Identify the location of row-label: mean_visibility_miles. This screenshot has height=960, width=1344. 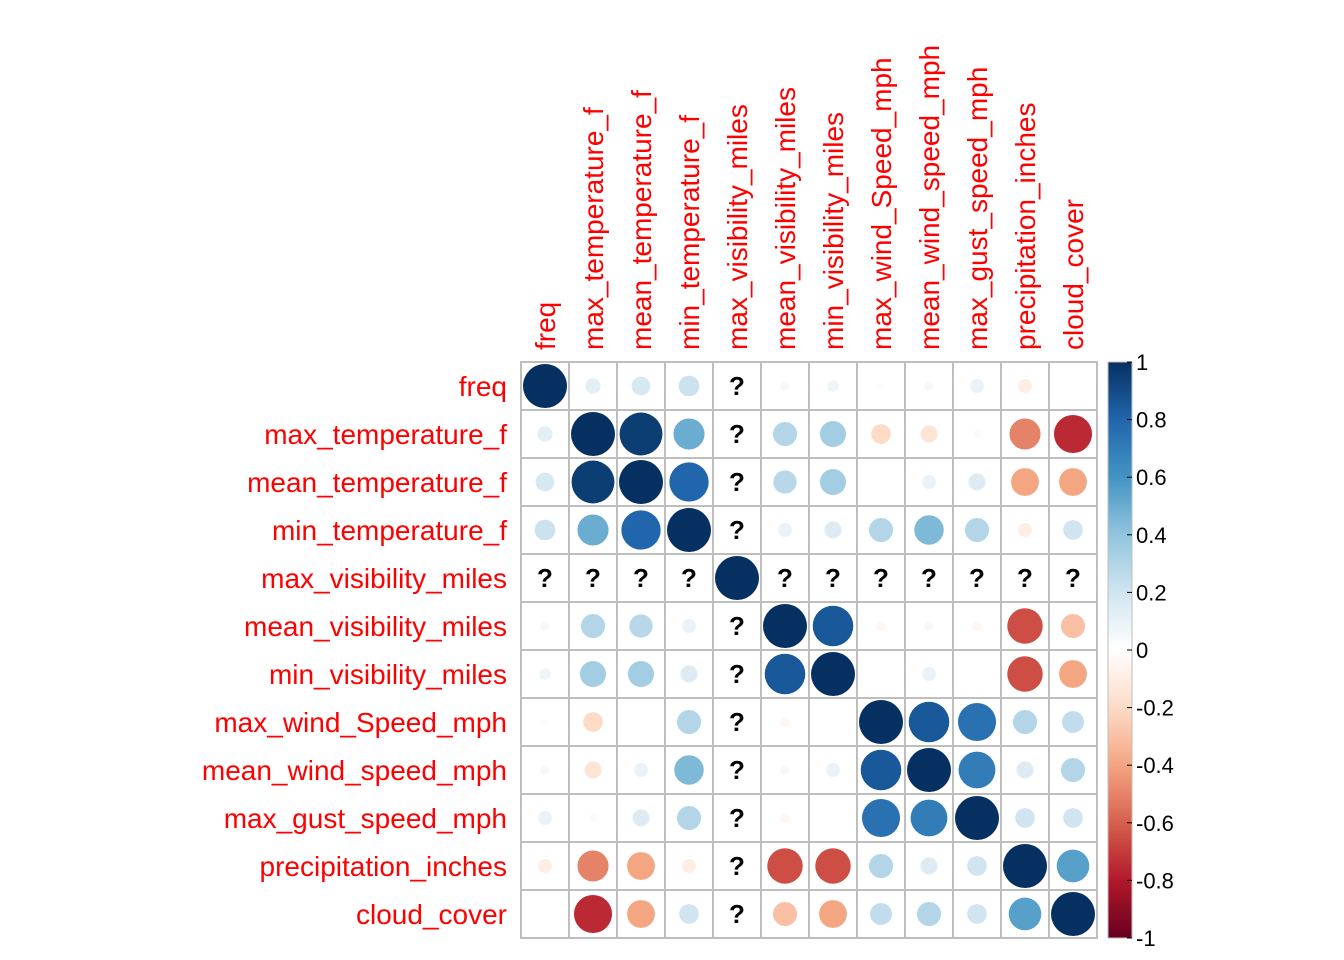
(375, 626).